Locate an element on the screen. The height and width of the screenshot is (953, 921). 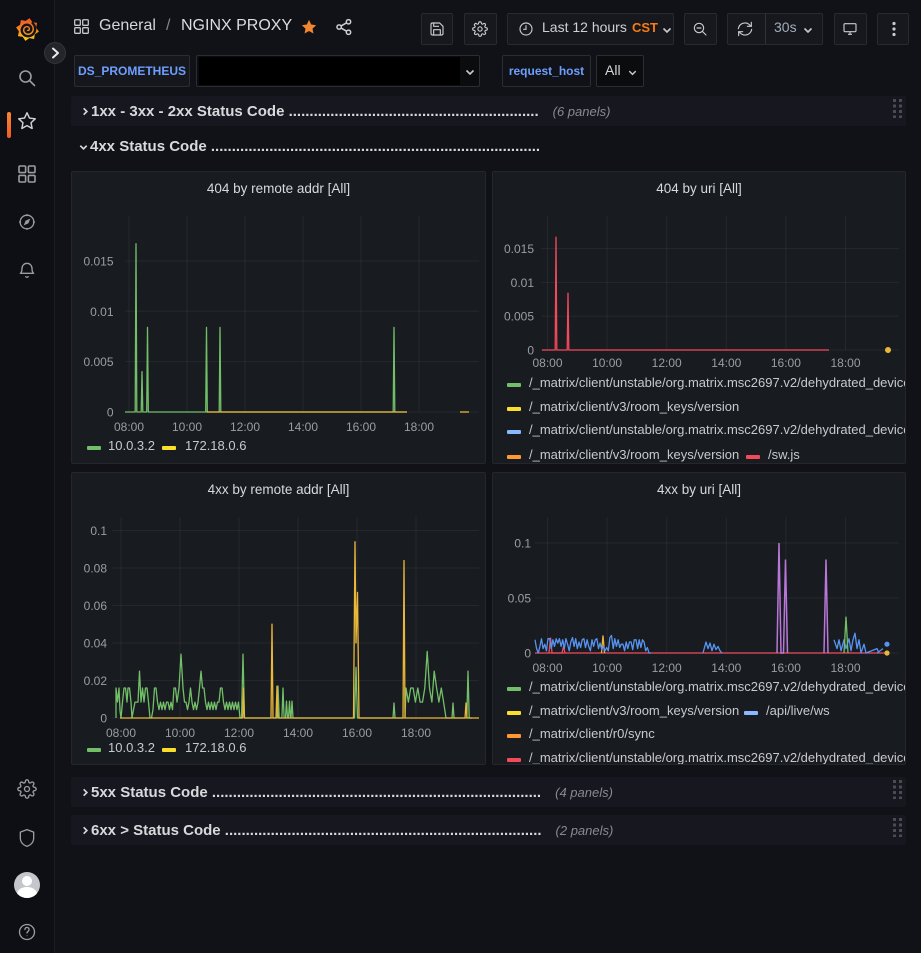
svg-text: 0.04 is located at coordinates (96, 644).